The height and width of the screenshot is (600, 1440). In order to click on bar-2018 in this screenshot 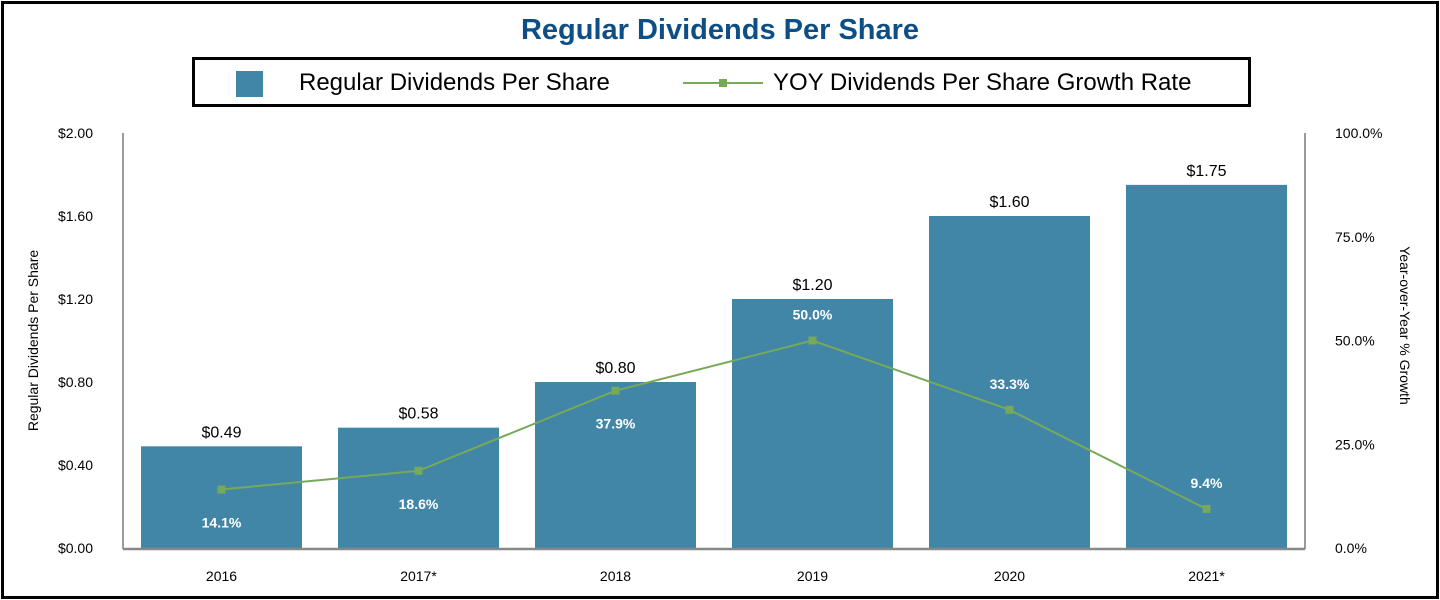, I will do `click(615, 465)`.